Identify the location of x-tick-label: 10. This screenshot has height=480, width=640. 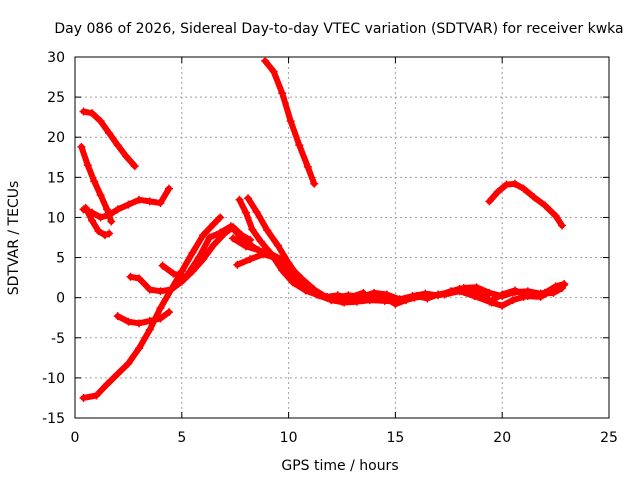
(289, 438).